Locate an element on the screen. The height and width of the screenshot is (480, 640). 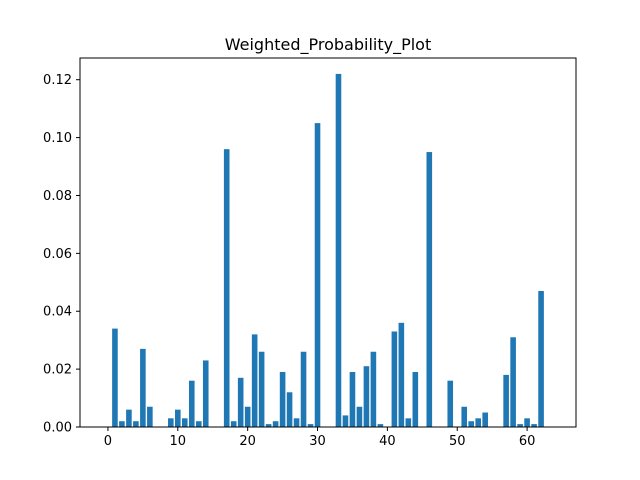
y-tick-label: 0.02 is located at coordinates (57, 370).